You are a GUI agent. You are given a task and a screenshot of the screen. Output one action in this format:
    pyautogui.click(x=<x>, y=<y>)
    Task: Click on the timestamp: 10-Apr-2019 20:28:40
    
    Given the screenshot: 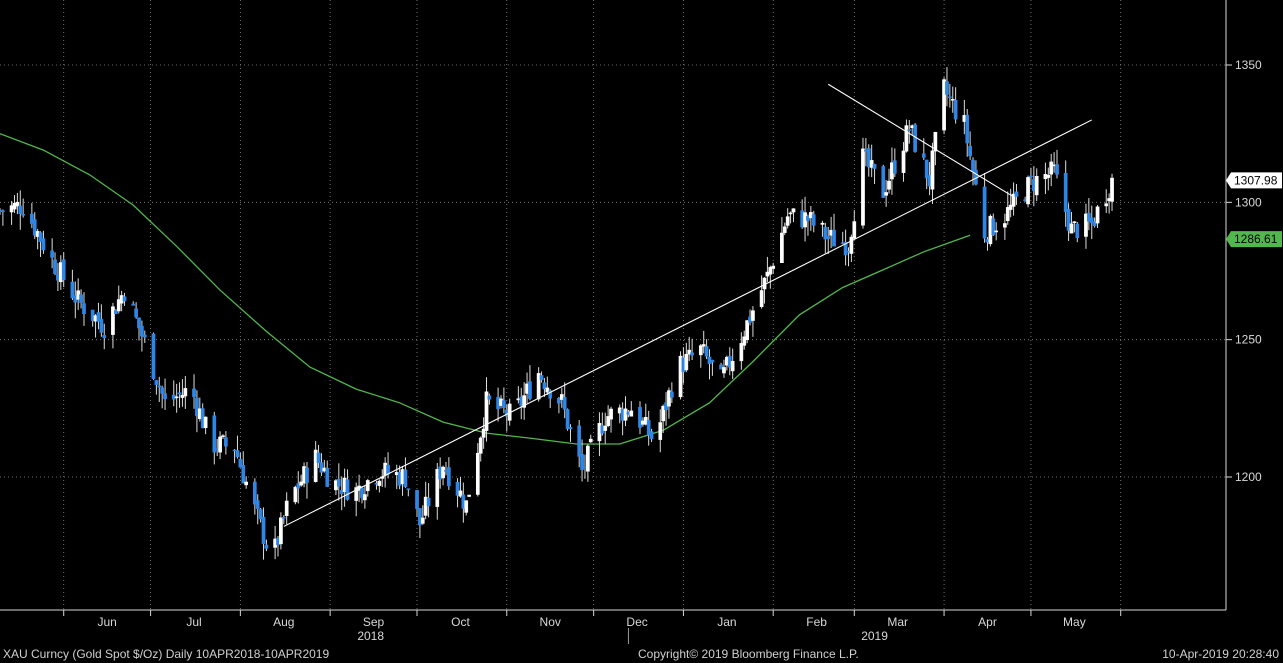 What is the action you would take?
    pyautogui.click(x=1220, y=654)
    